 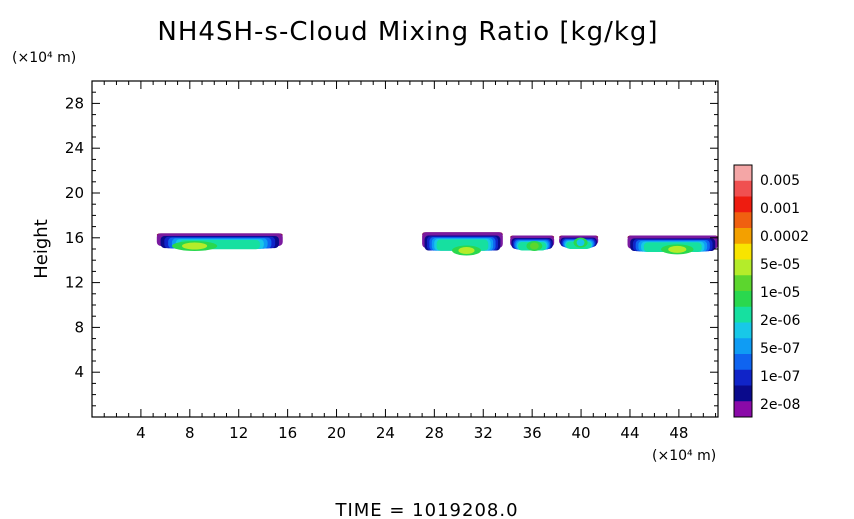 What do you see at coordinates (780, 405) in the screenshot?
I see `colorbar-label: 2e-08` at bounding box center [780, 405].